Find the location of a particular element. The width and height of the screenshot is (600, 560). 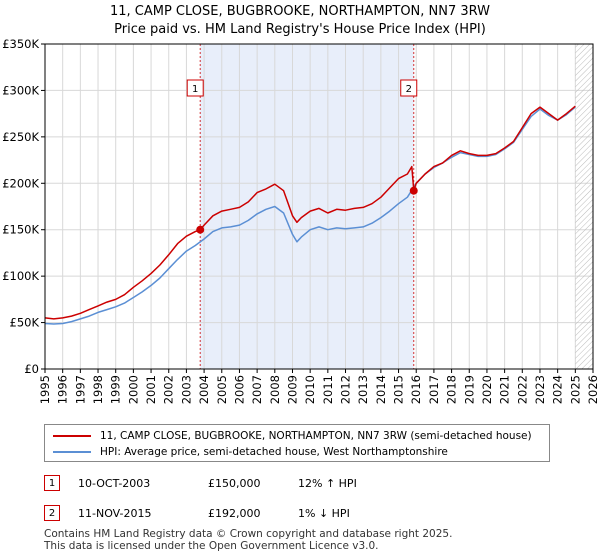

sale-row-2: 2 11-NOV-2015 £192,000 1% ↓ HPI is located at coordinates (197, 513).